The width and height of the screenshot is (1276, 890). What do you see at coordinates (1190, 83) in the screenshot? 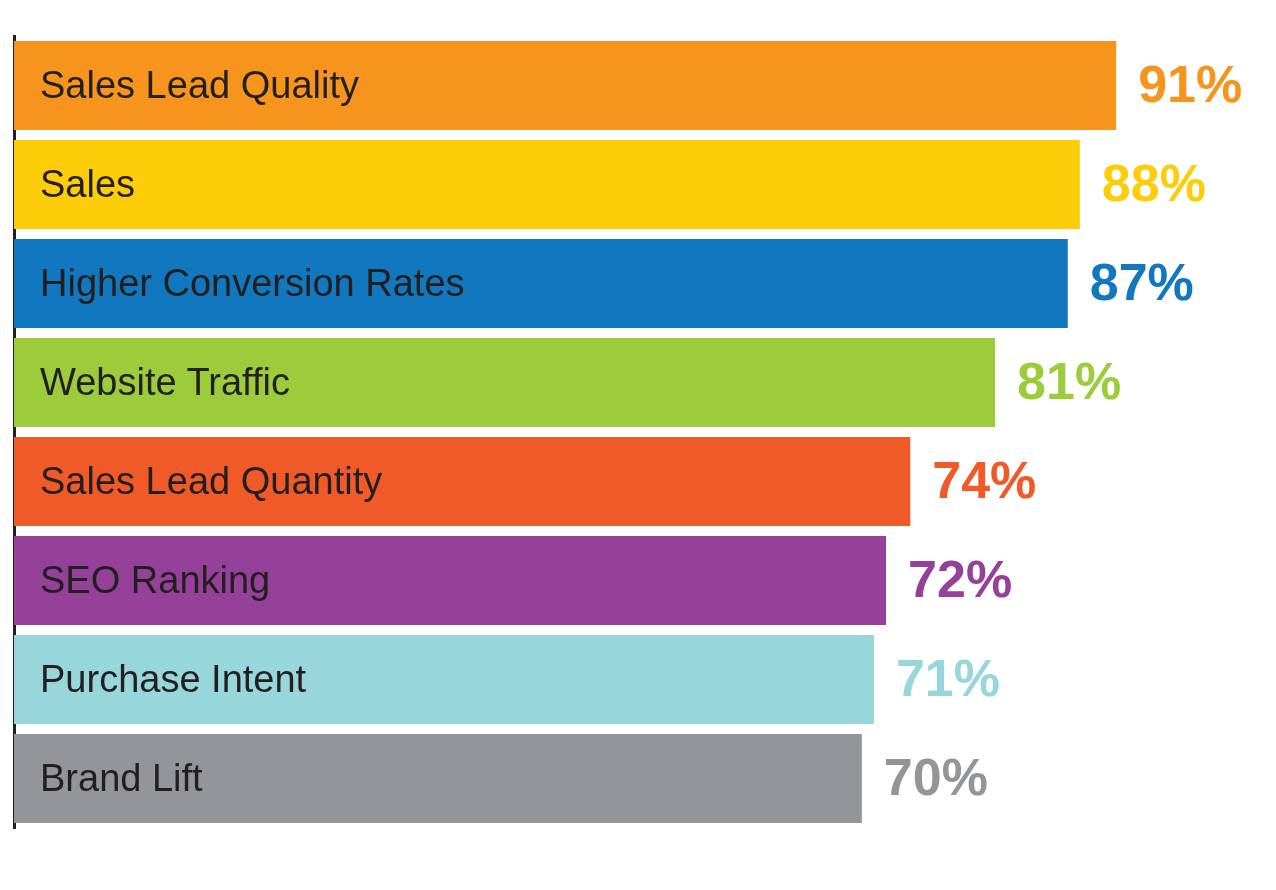
I see `data-label: 91%` at bounding box center [1190, 83].